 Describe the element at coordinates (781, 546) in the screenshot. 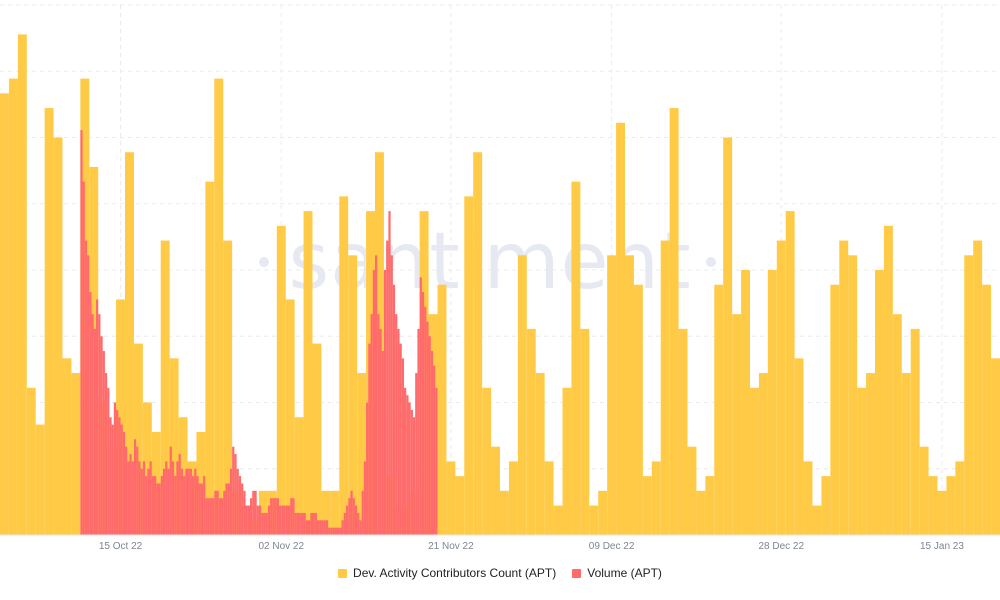

I see `x-tick-label: 28 Dec 22` at that location.